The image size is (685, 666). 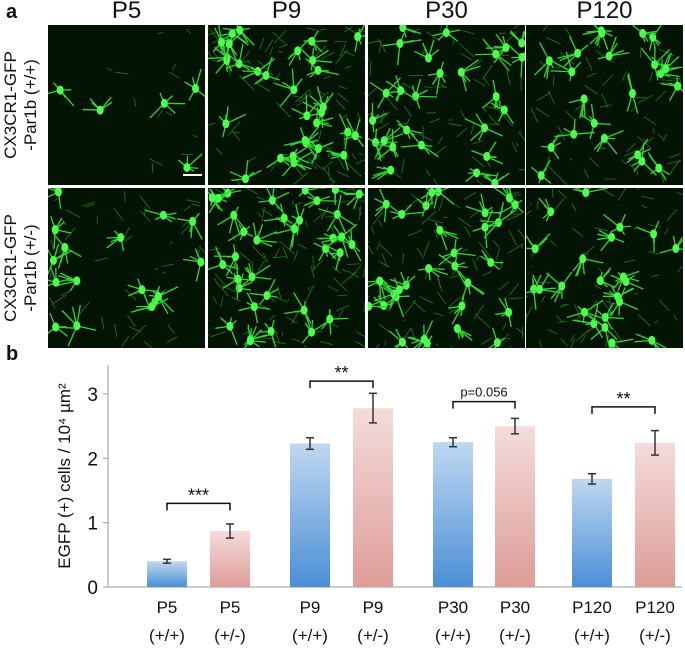 I want to click on row-label: -Par1b (+/+), so click(x=30, y=105).